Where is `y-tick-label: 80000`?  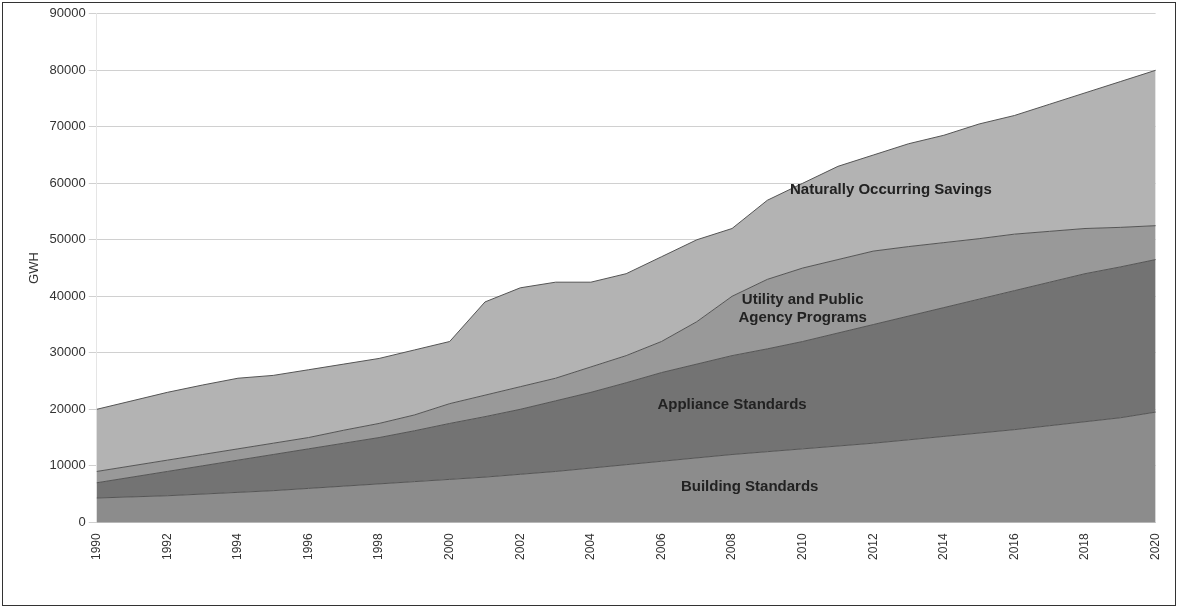
y-tick-label: 80000 is located at coordinates (67, 69).